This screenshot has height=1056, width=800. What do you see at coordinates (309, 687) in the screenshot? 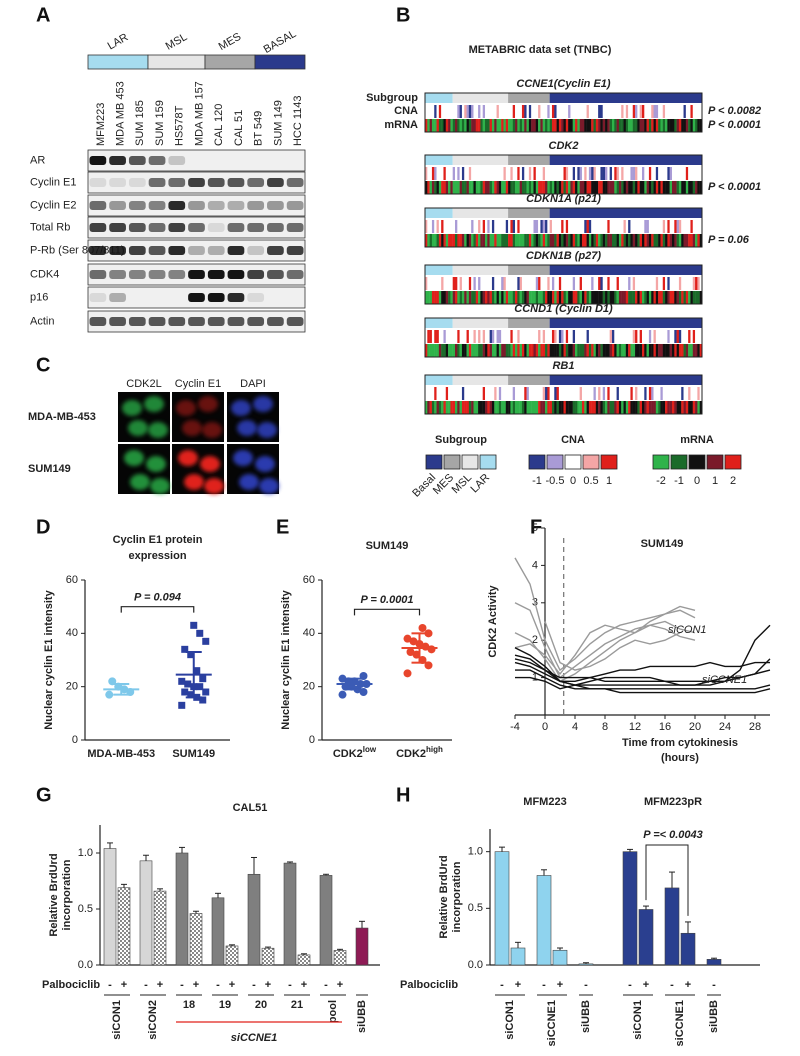
I see `y-tick-label: 20` at bounding box center [309, 687].